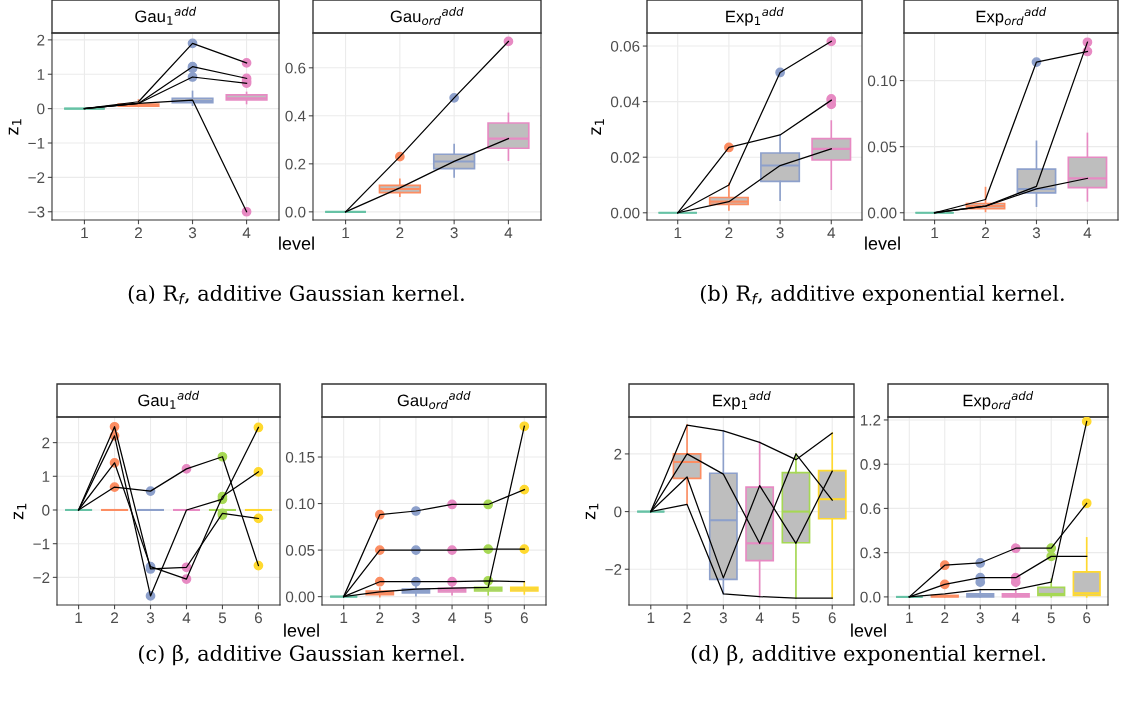 This screenshot has width=1126, height=702. I want to click on y-tick-label: 1.2, so click(870, 420).